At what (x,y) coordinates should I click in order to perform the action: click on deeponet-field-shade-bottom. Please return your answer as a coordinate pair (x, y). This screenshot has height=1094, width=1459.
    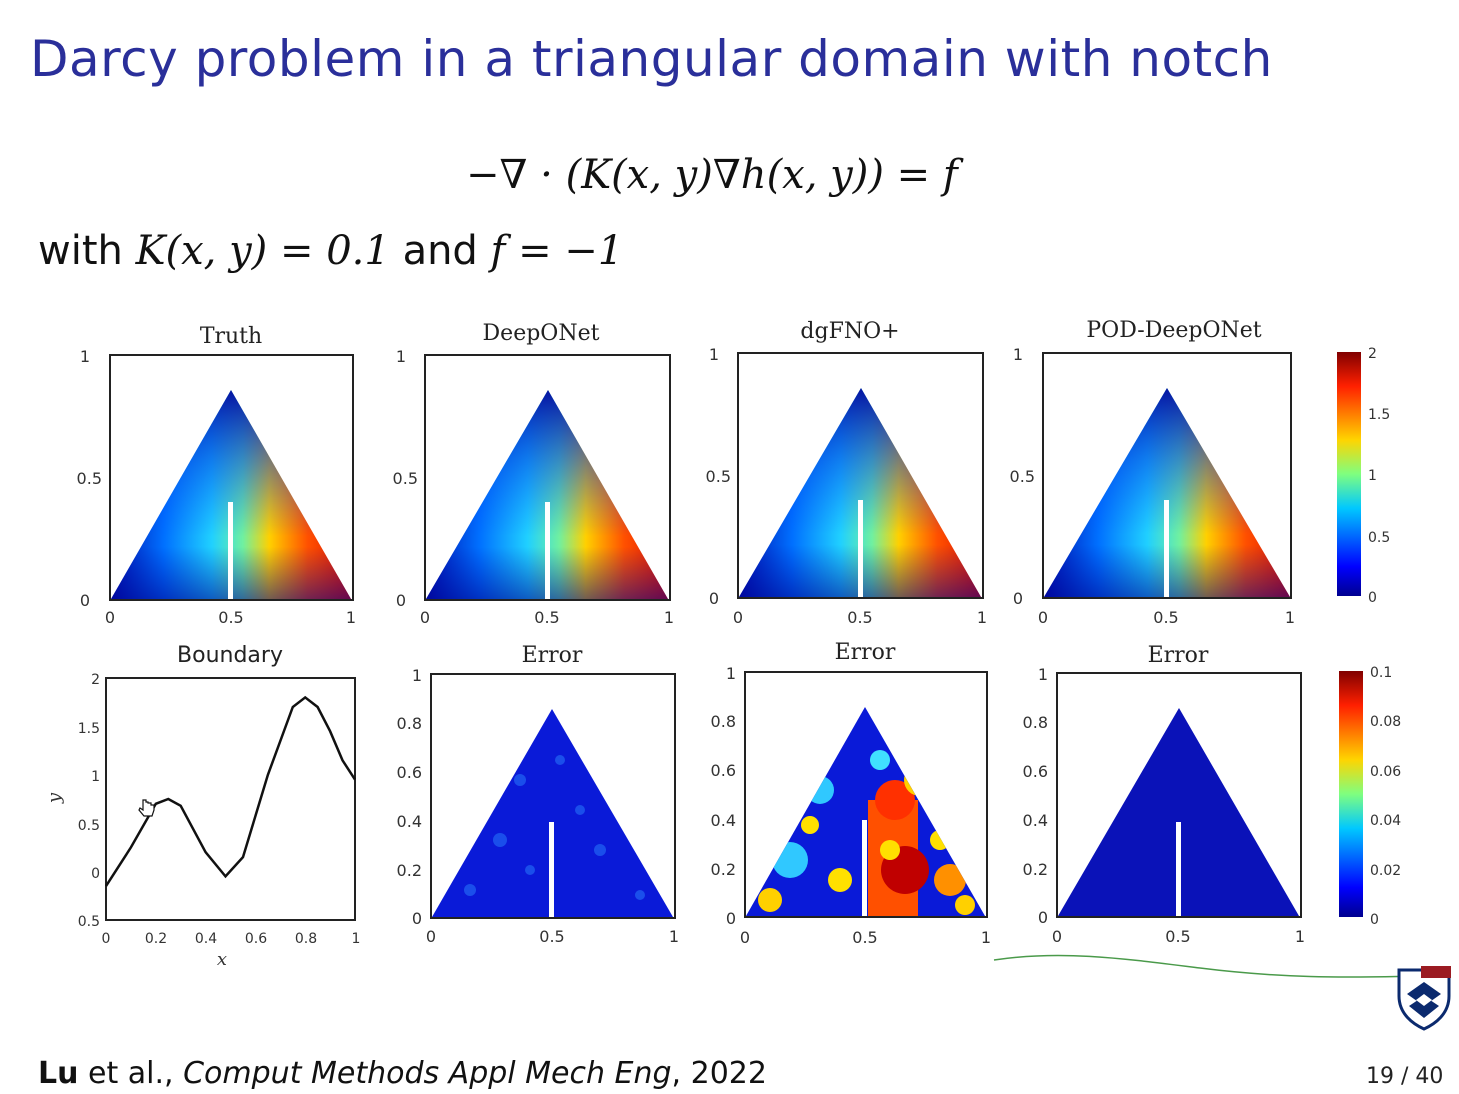
    Looking at the image, I should click on (547, 494).